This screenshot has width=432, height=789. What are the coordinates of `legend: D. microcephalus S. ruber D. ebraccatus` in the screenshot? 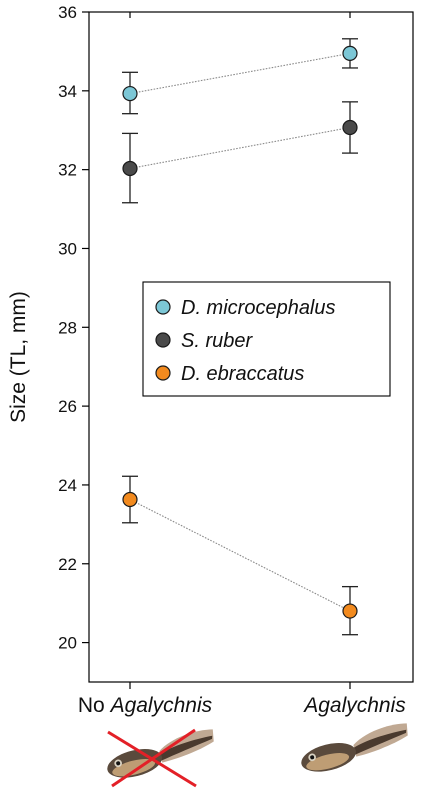 It's located at (266, 339).